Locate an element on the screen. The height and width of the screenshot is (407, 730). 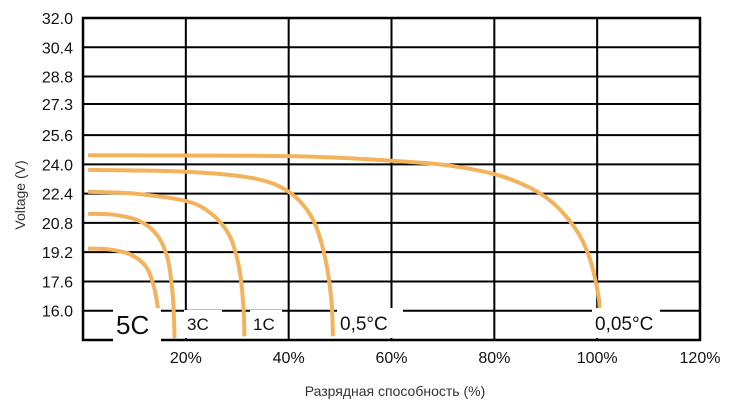
y-tick-label: 24.0 is located at coordinates (57, 165).